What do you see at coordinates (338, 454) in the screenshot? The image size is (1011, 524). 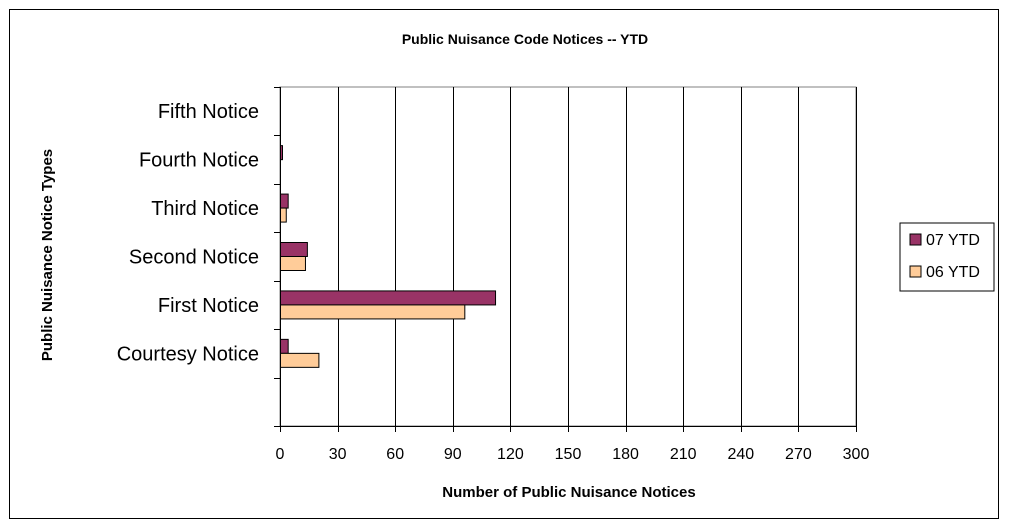 I see `x-tick-label: 30` at bounding box center [338, 454].